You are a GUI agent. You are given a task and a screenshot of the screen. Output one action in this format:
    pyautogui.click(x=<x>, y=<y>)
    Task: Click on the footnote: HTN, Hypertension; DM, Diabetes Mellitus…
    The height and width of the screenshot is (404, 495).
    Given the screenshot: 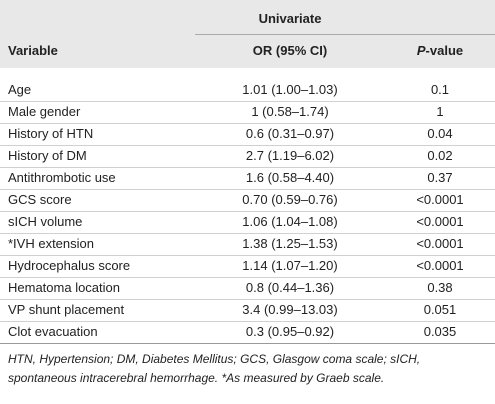 What is the action you would take?
    pyautogui.click(x=214, y=368)
    